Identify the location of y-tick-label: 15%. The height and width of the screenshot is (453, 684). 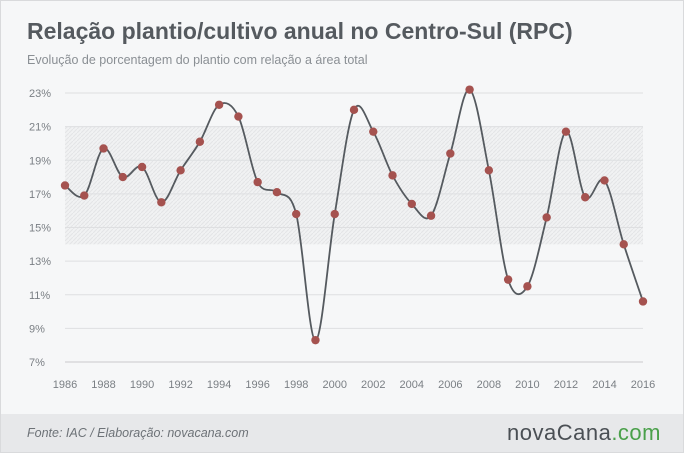
(40, 229).